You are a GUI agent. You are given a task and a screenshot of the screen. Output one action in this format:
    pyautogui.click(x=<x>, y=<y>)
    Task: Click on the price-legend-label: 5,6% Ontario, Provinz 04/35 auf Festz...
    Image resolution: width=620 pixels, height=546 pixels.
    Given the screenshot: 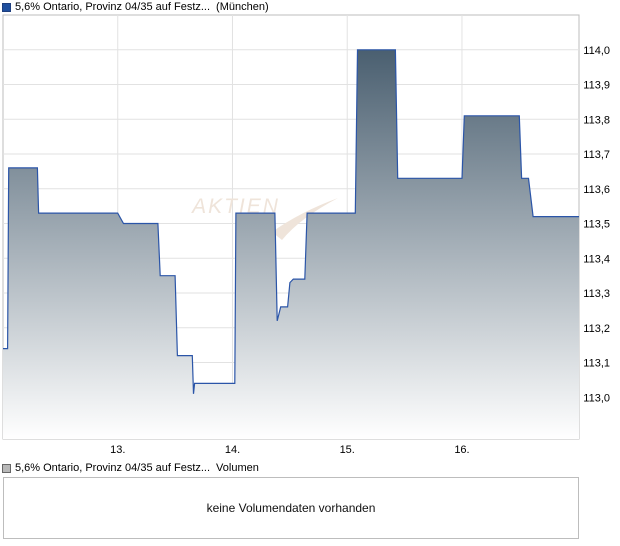 What is the action you would take?
    pyautogui.click(x=113, y=7)
    